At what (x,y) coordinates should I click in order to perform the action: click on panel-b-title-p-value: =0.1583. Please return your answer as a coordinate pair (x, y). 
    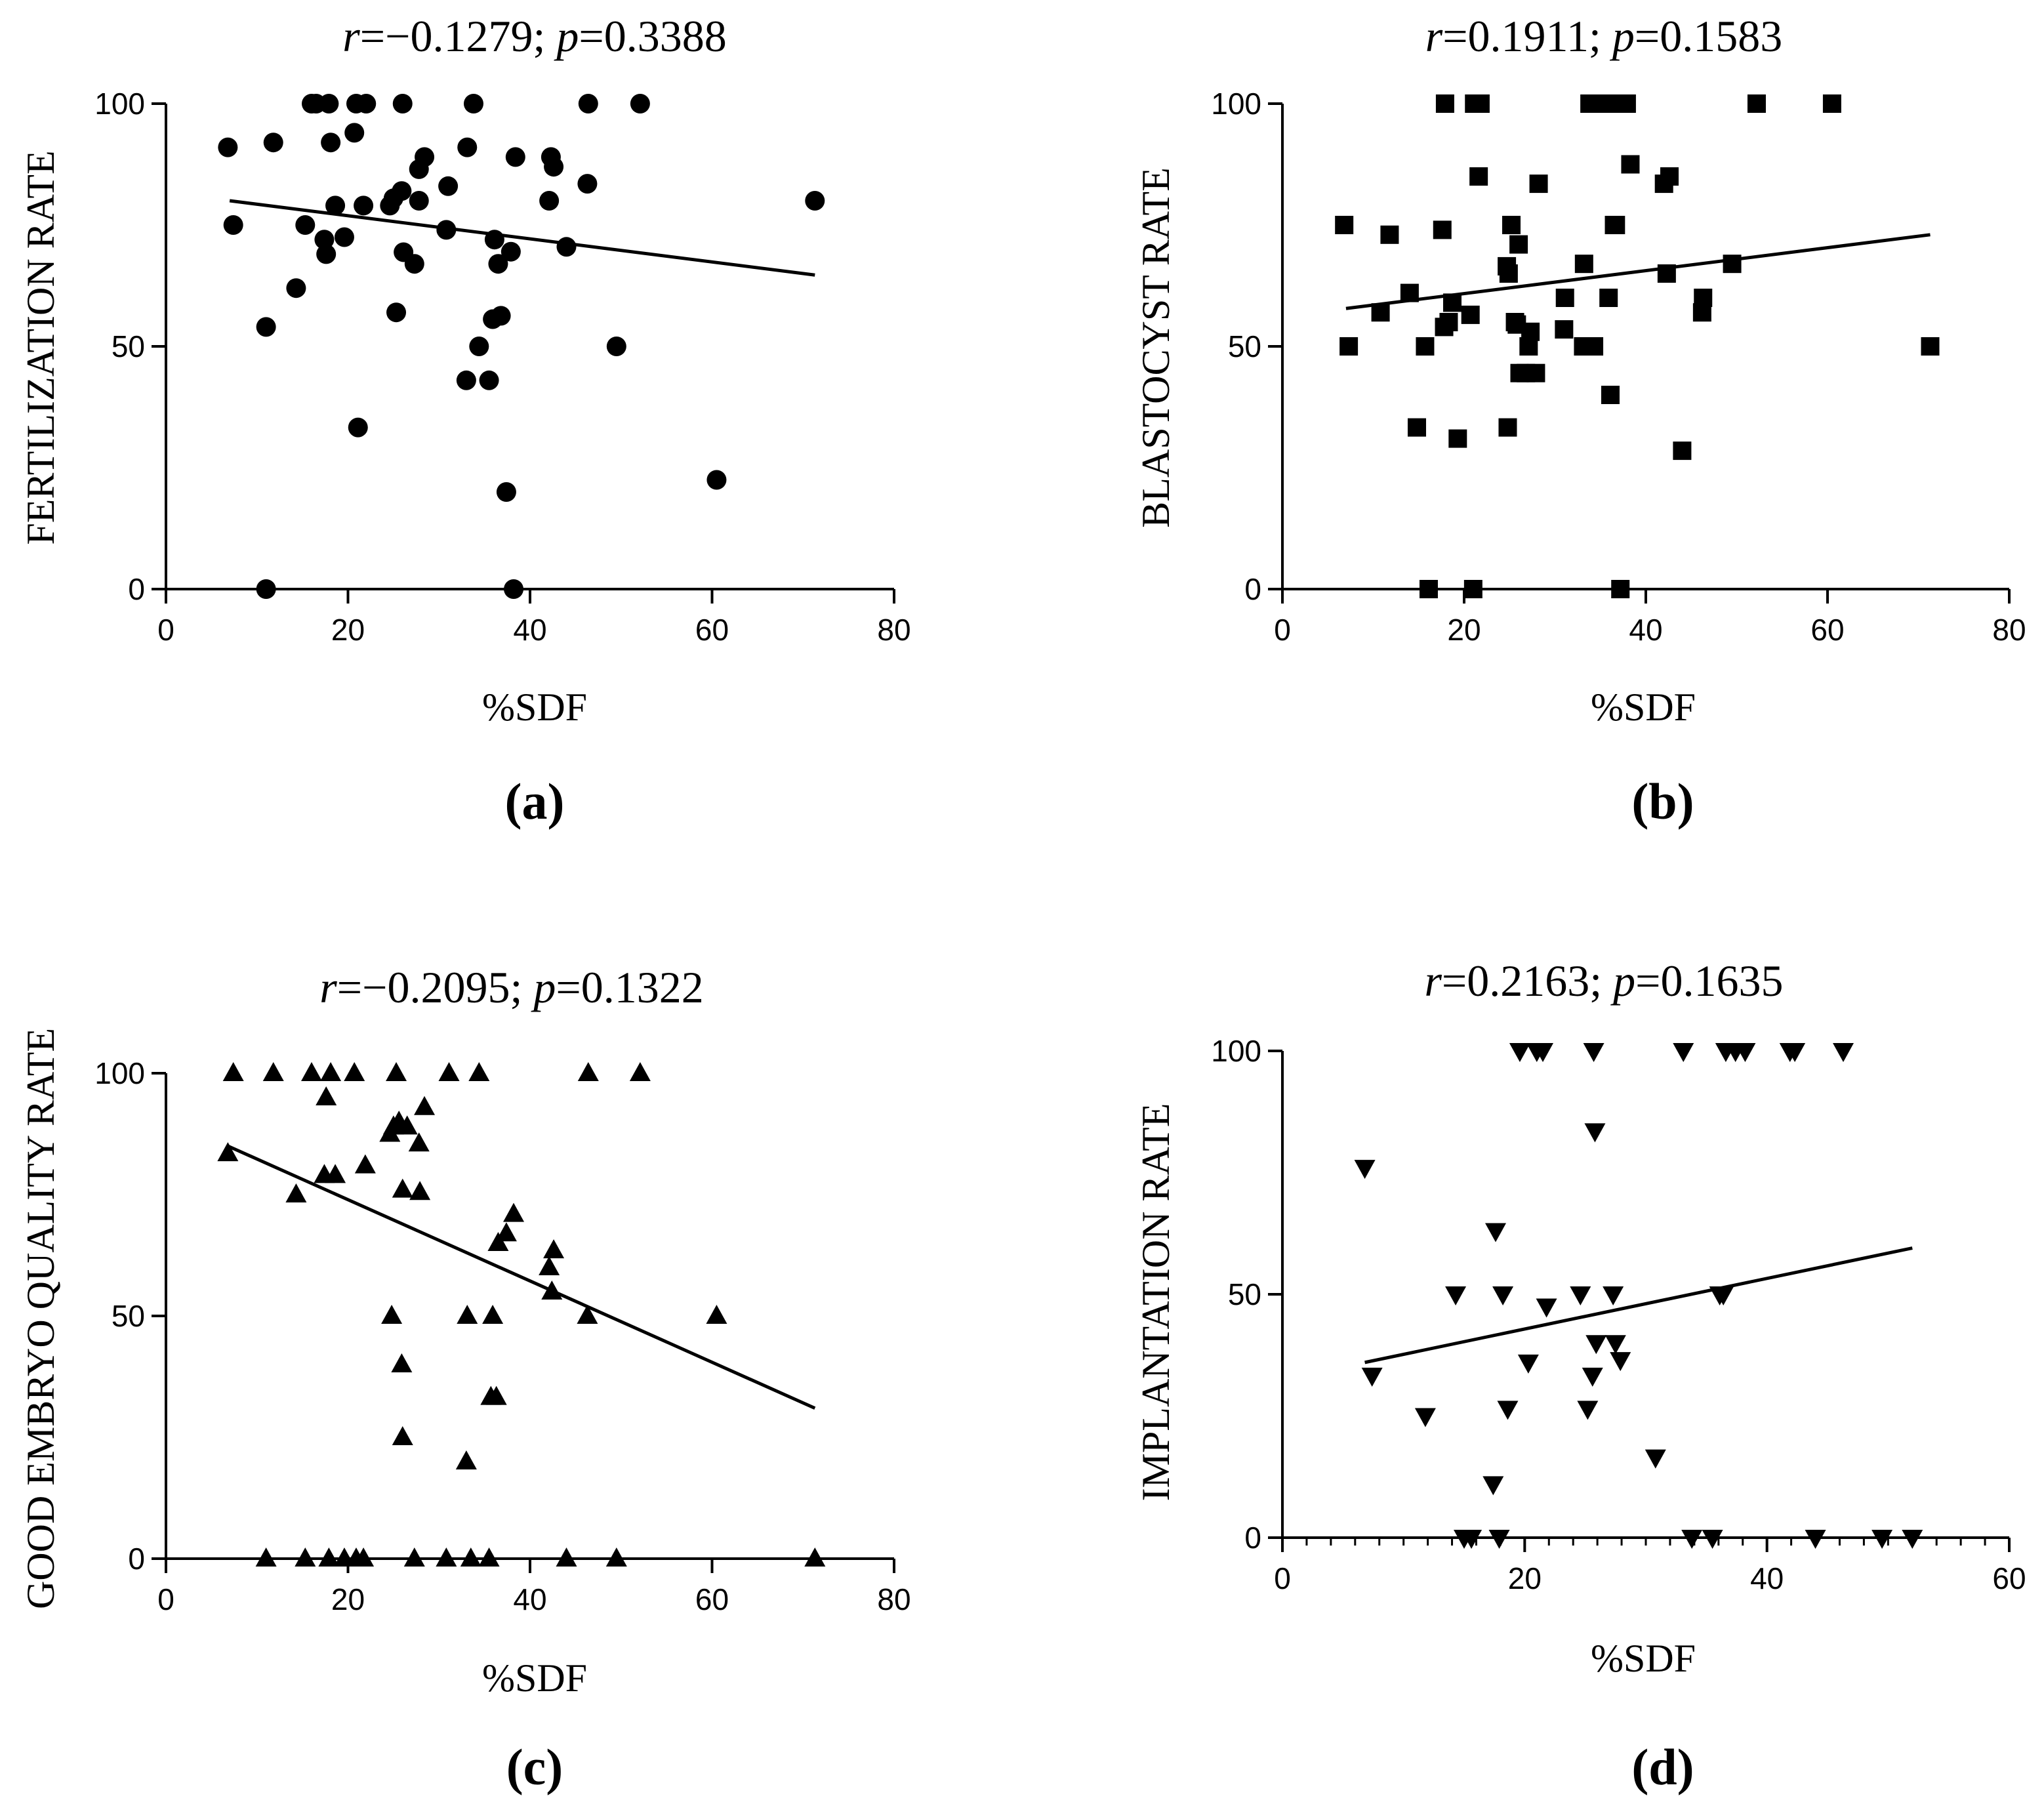
    Looking at the image, I should click on (1708, 36).